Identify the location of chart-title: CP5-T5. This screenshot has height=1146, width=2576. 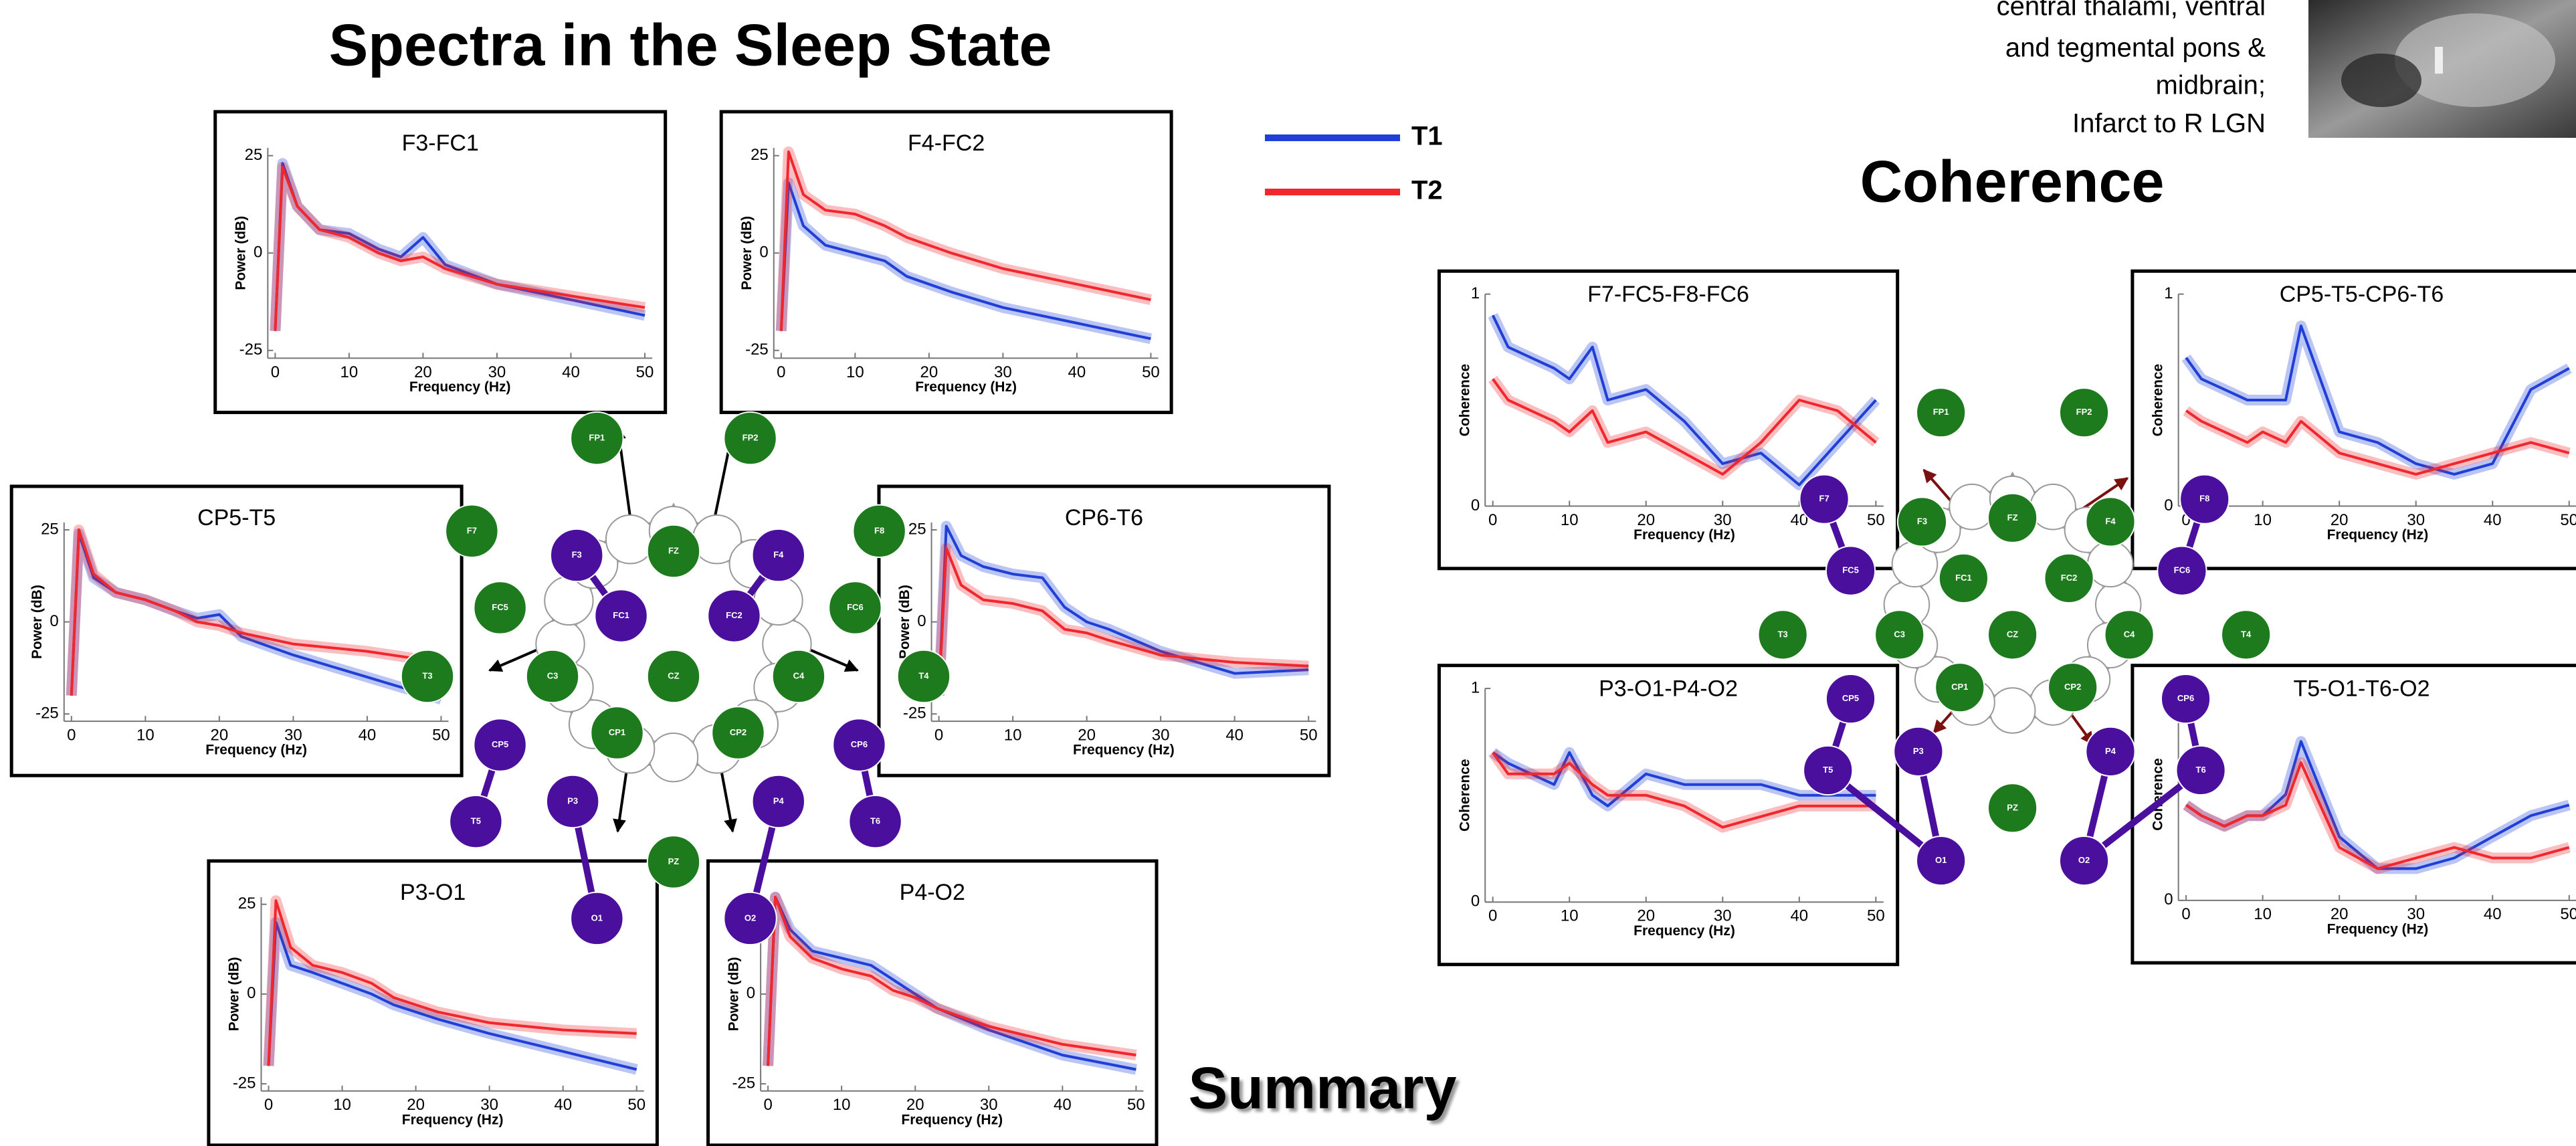
(237, 518).